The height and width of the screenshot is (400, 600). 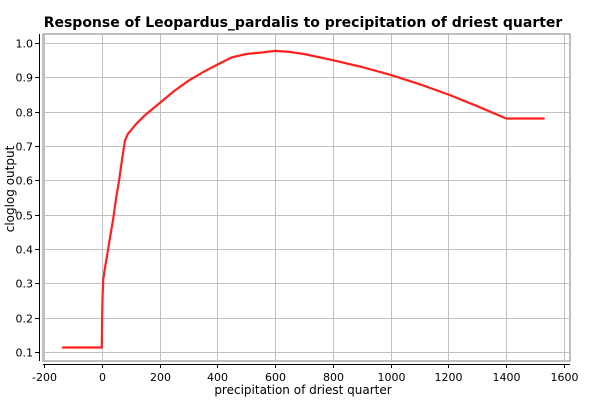 I want to click on x-tick-label: 400, so click(x=217, y=377).